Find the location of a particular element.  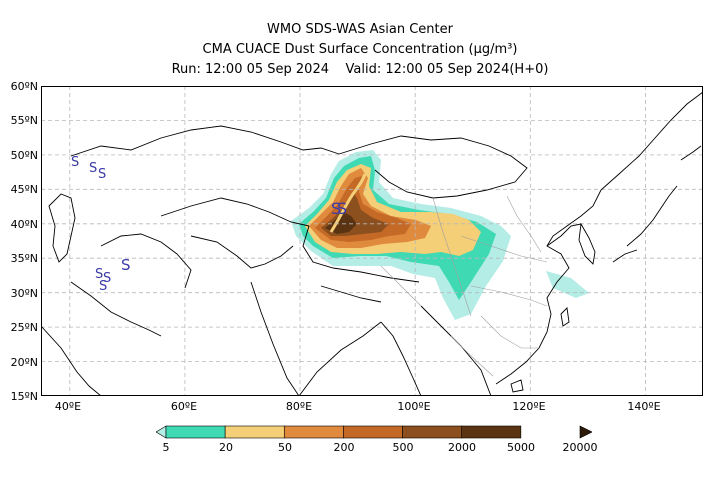

korea-coast is located at coordinates (587, 243).